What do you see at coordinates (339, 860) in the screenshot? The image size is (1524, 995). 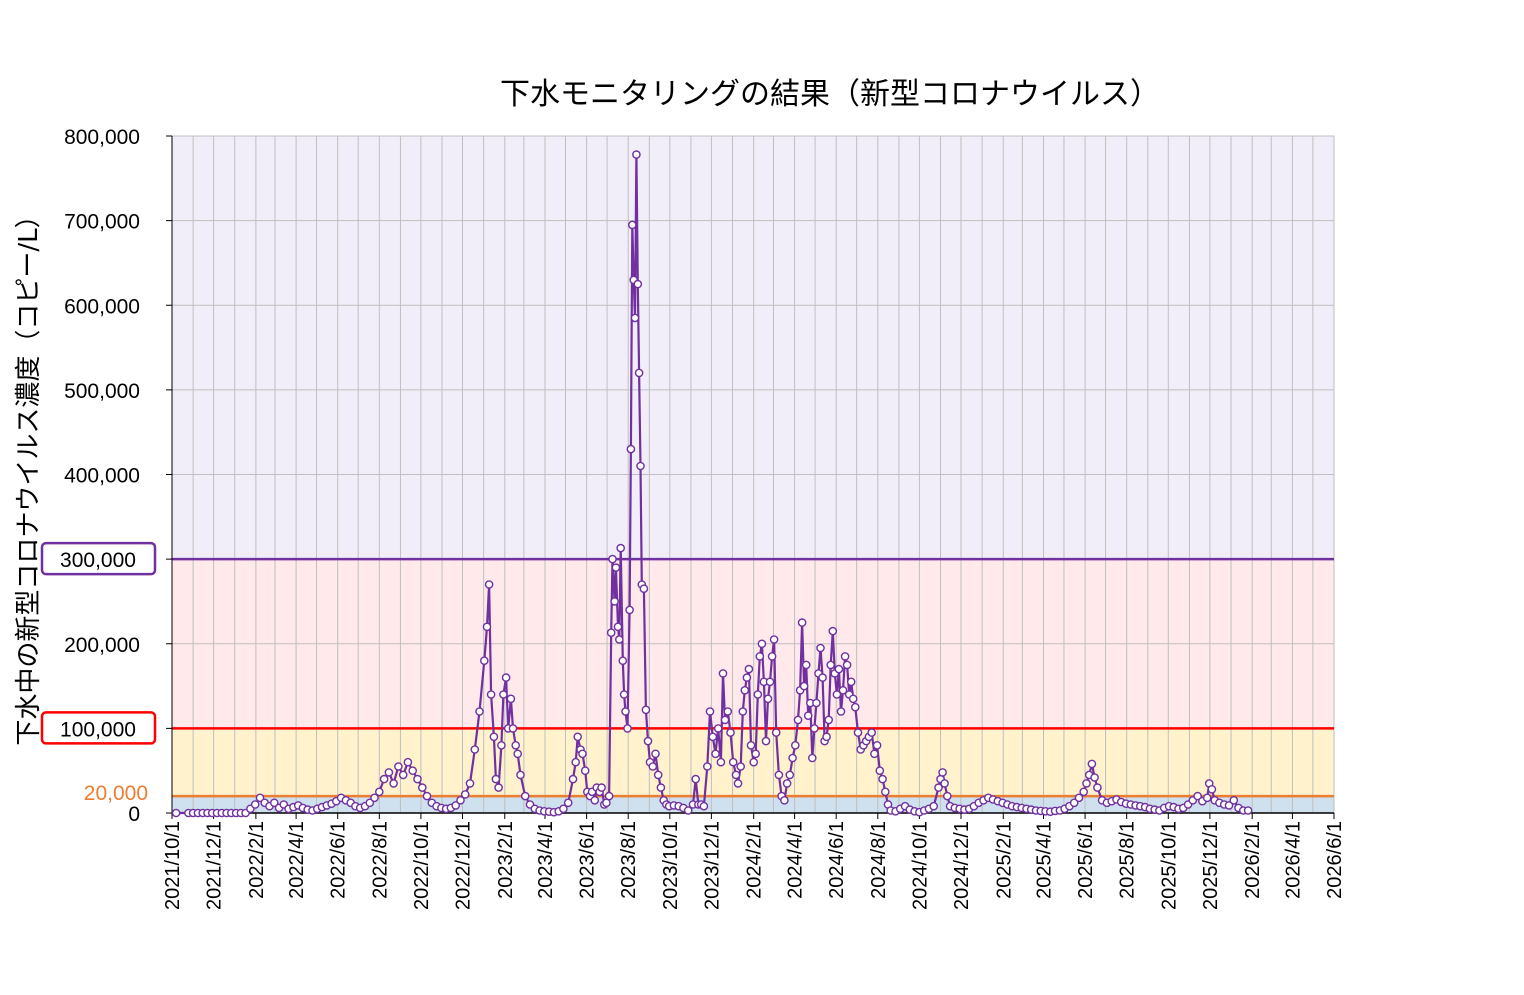 I see `x-tick-label-4: 2022/6/1` at bounding box center [339, 860].